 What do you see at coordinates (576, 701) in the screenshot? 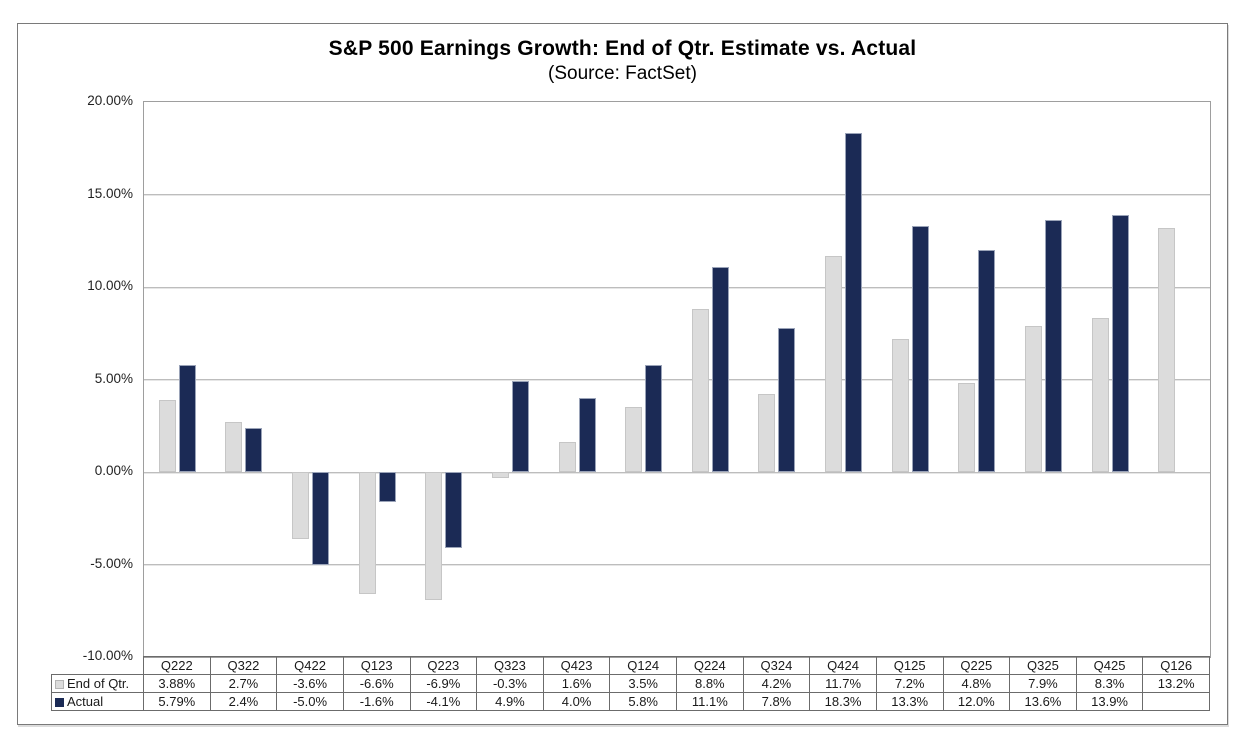
I see `table-value-cell: 4.0%` at bounding box center [576, 701].